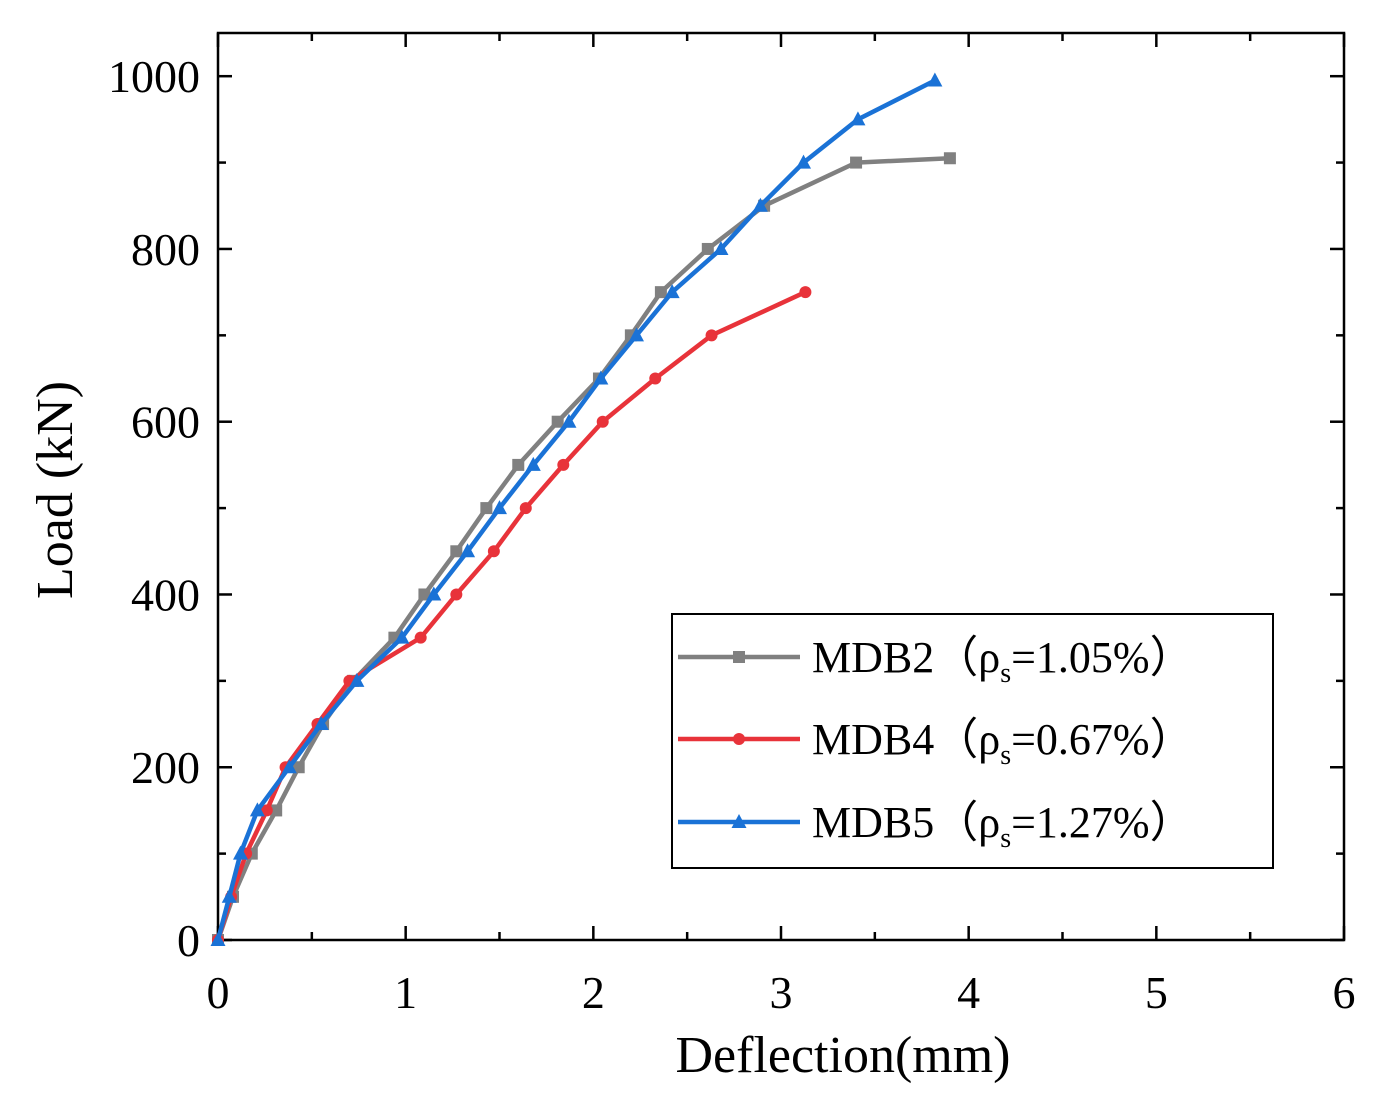 The height and width of the screenshot is (1098, 1396). I want to click on legend-label: MDB5（ρs=1.27%）, so click(1003, 826).